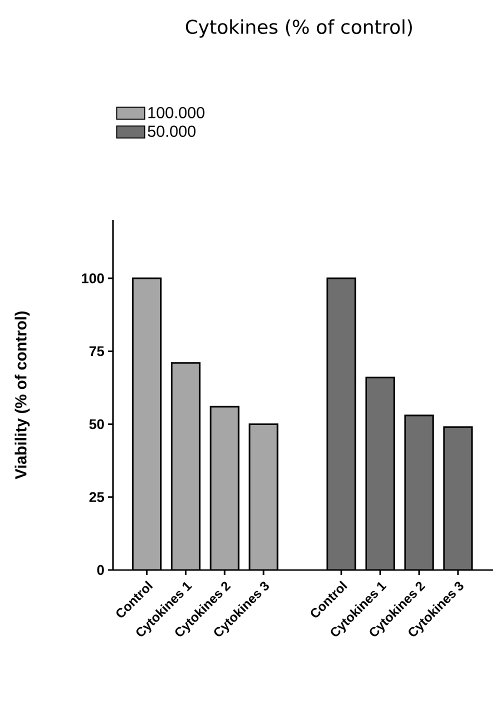  What do you see at coordinates (96, 351) in the screenshot?
I see `y-tick-label: 75` at bounding box center [96, 351].